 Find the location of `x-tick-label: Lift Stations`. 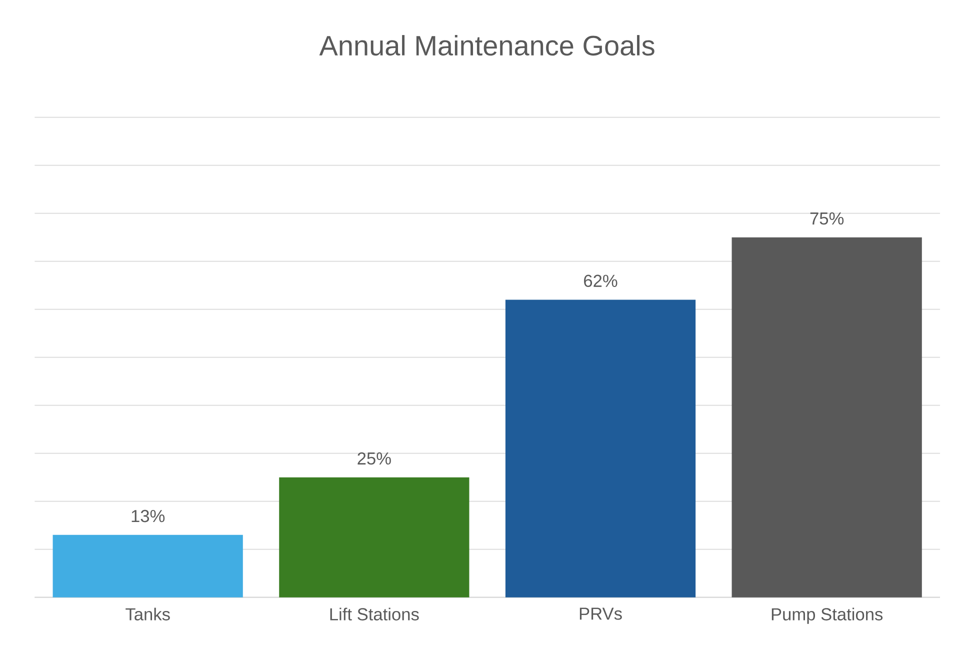

x-tick-label: Lift Stations is located at coordinates (374, 614).